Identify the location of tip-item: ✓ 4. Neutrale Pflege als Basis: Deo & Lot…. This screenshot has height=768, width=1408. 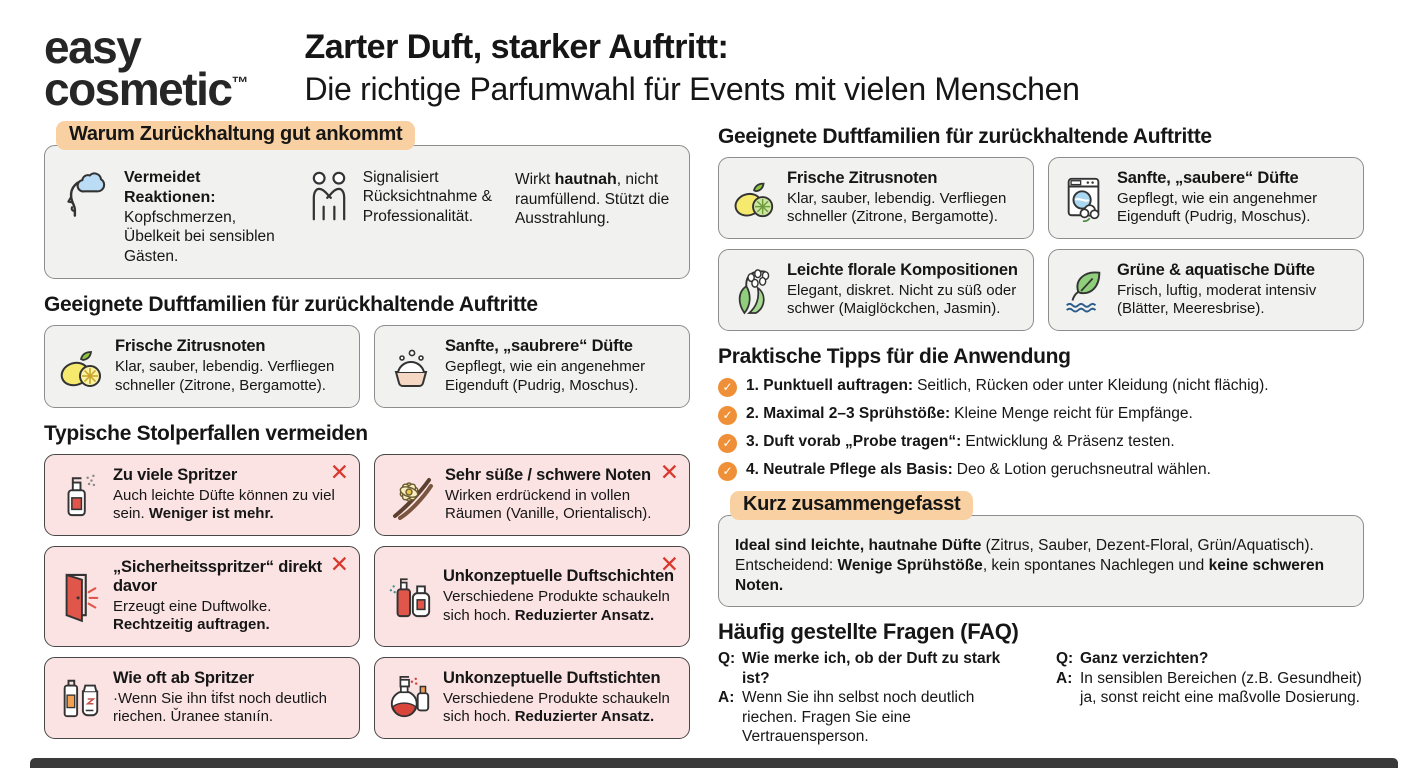
(1041, 471).